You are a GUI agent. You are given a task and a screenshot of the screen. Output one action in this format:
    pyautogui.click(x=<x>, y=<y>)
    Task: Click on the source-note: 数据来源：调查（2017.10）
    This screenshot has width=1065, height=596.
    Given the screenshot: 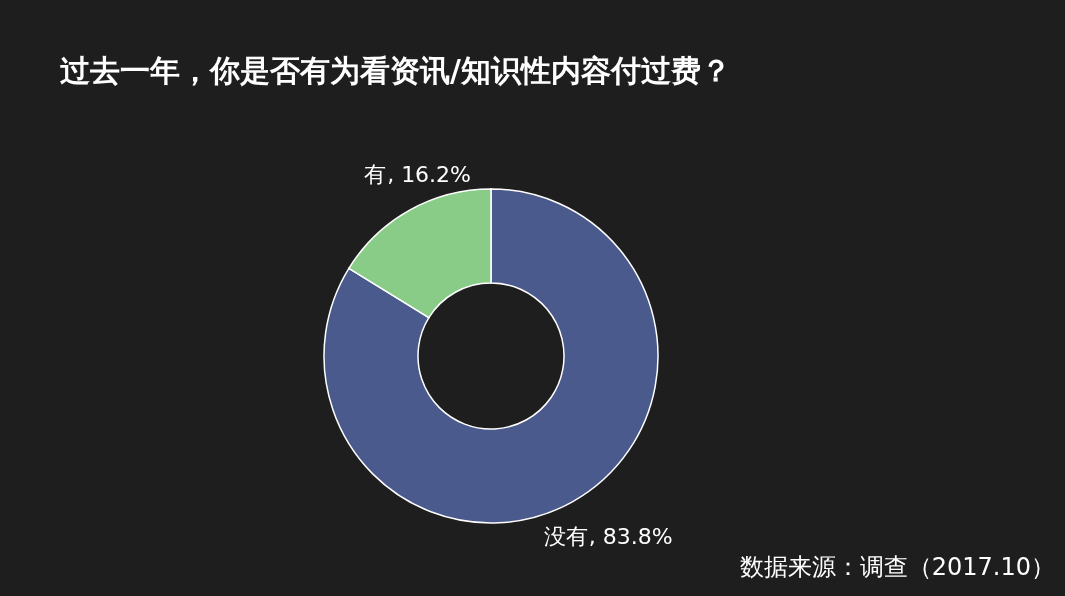 What is the action you would take?
    pyautogui.click(x=897, y=567)
    